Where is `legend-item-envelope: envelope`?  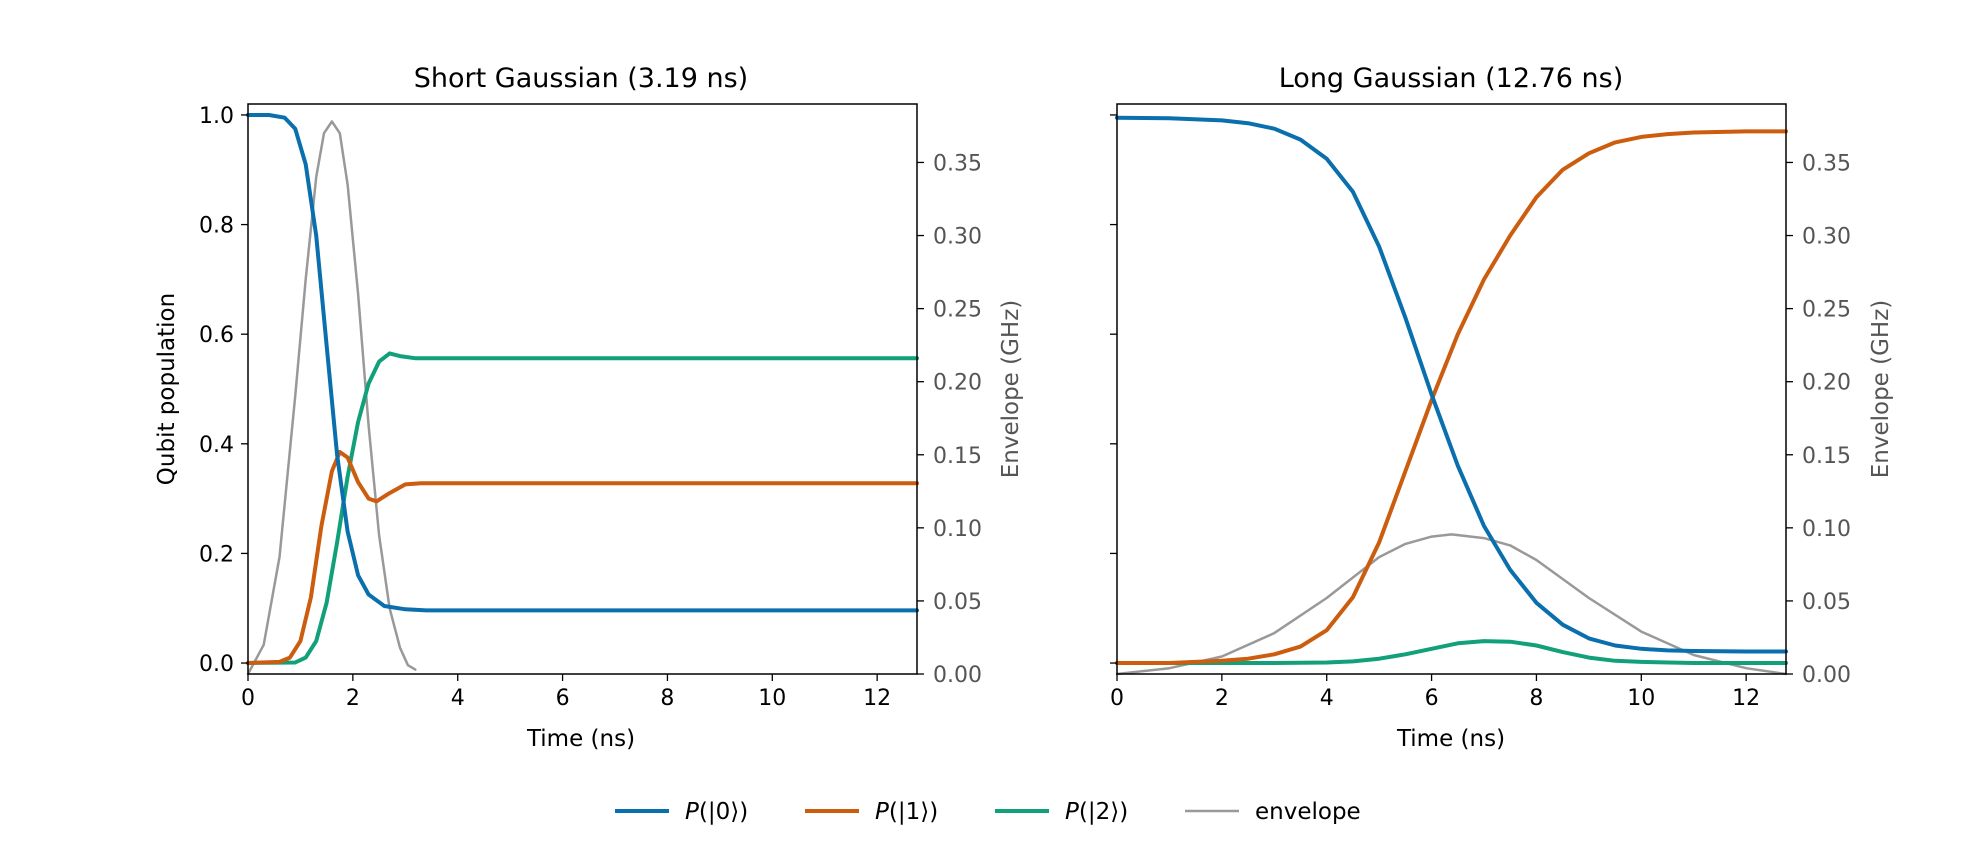 legend-item-envelope: envelope is located at coordinates (1273, 812).